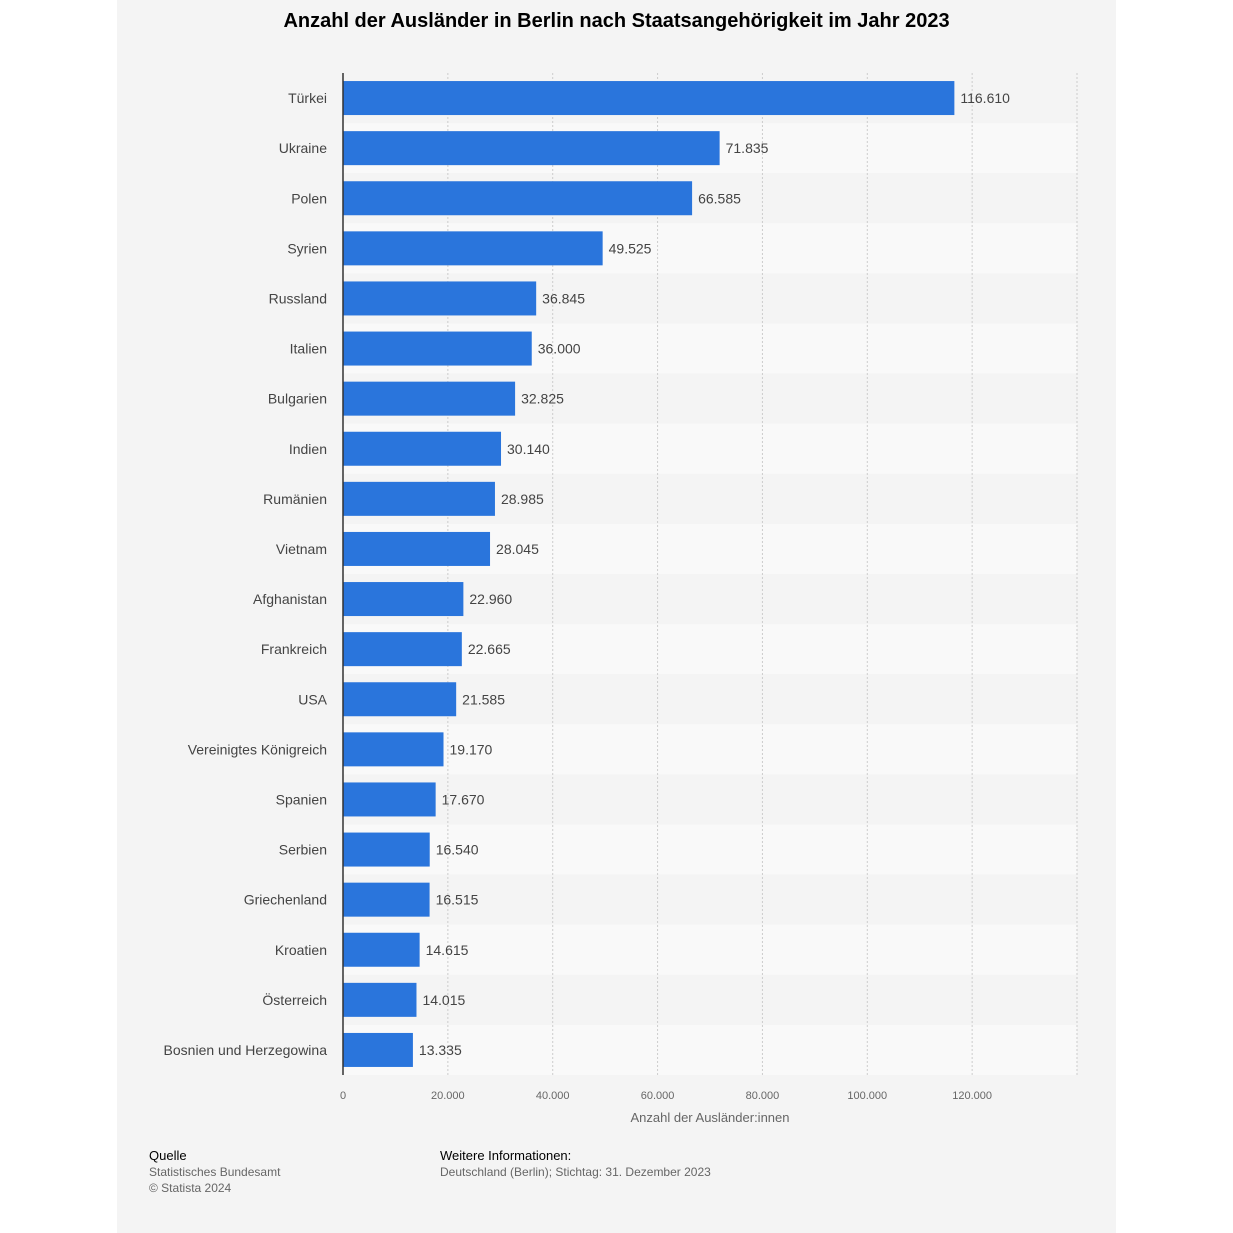 The image size is (1233, 1233). What do you see at coordinates (719, 198) in the screenshot?
I see `value-label: 66.585` at bounding box center [719, 198].